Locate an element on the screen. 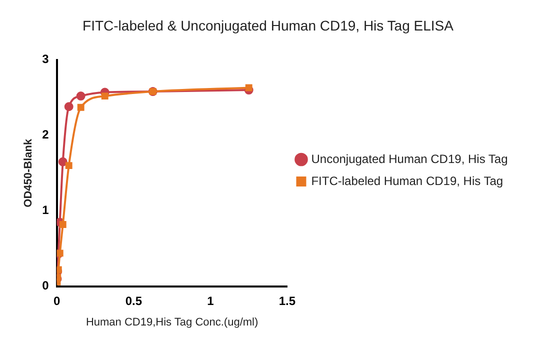 The width and height of the screenshot is (539, 348). x-tick-label: 0.5 is located at coordinates (133, 301).